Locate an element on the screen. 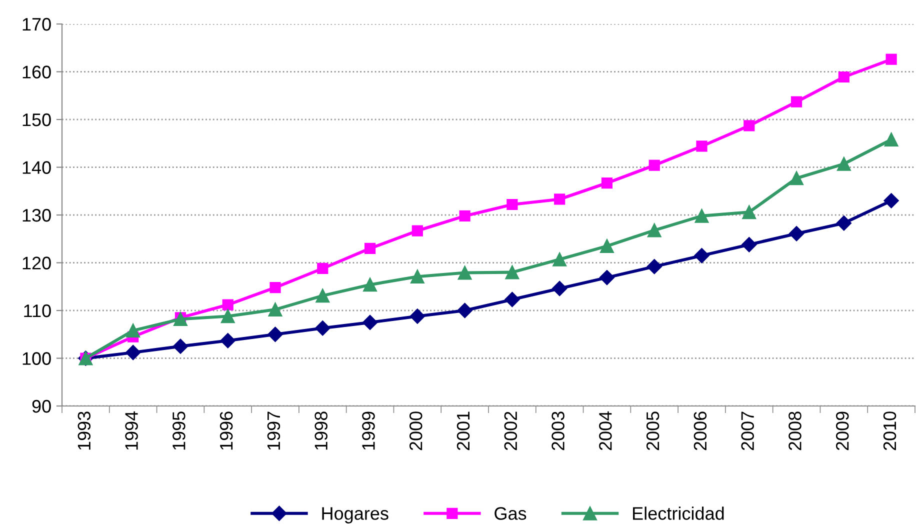 This screenshot has height=527, width=920. x-tick-label: 1994 is located at coordinates (131, 430).